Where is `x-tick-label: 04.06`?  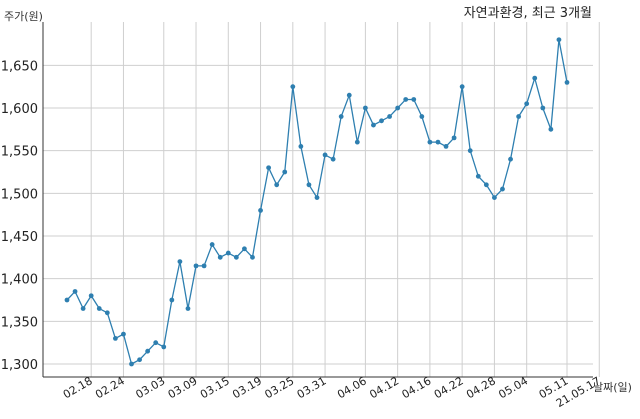
x-tick-label: 04.06 is located at coordinates (352, 387).